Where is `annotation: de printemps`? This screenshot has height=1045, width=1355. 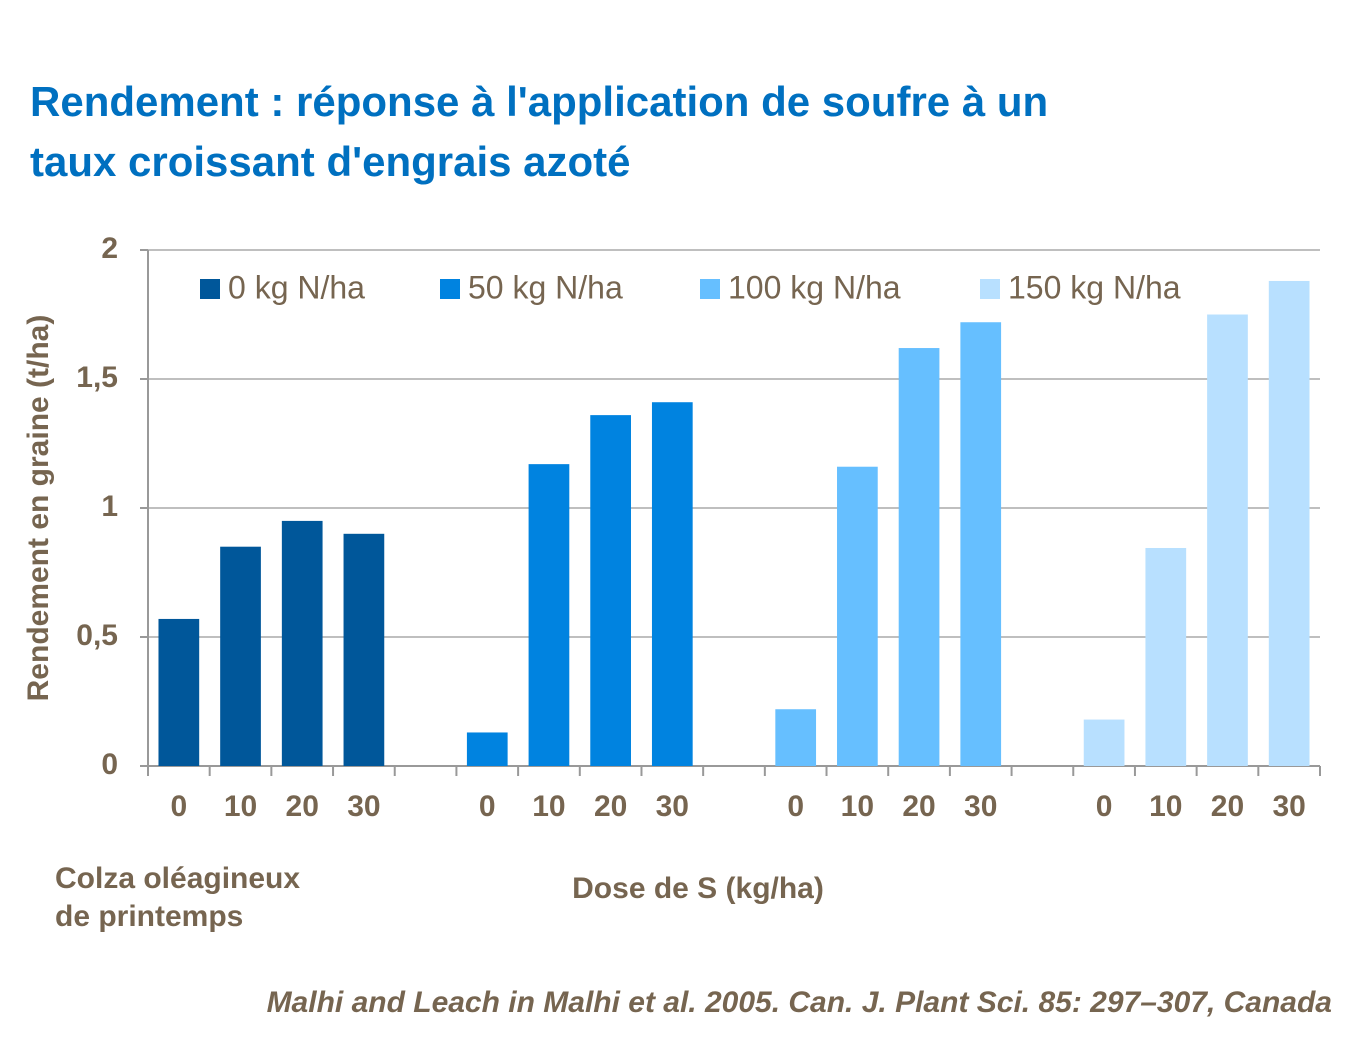
annotation: de printemps is located at coordinates (149, 916).